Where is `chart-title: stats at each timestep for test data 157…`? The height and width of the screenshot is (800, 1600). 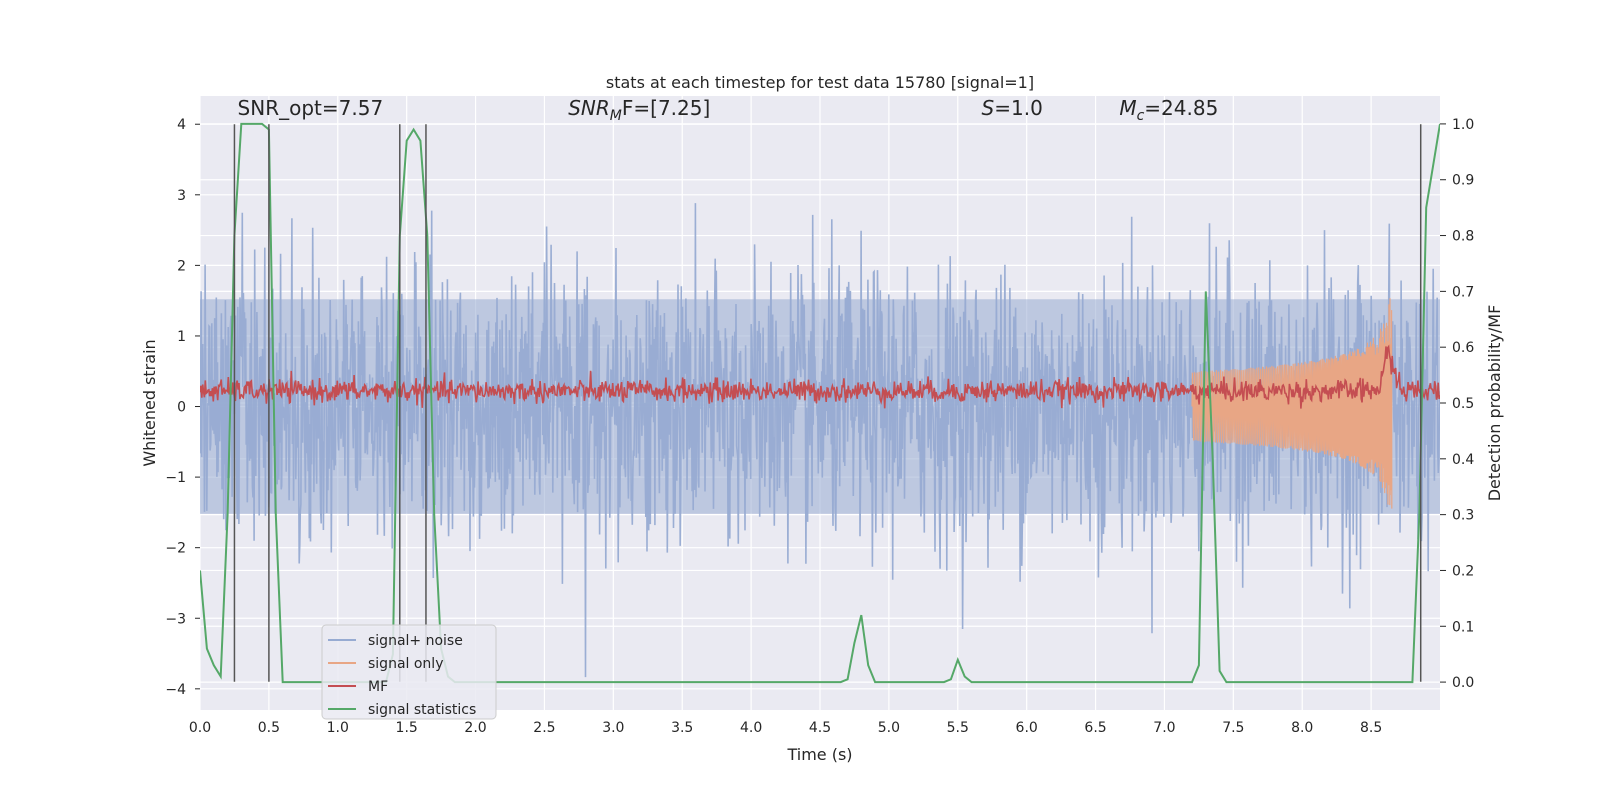 chart-title: stats at each timestep for test data 157… is located at coordinates (820, 82).